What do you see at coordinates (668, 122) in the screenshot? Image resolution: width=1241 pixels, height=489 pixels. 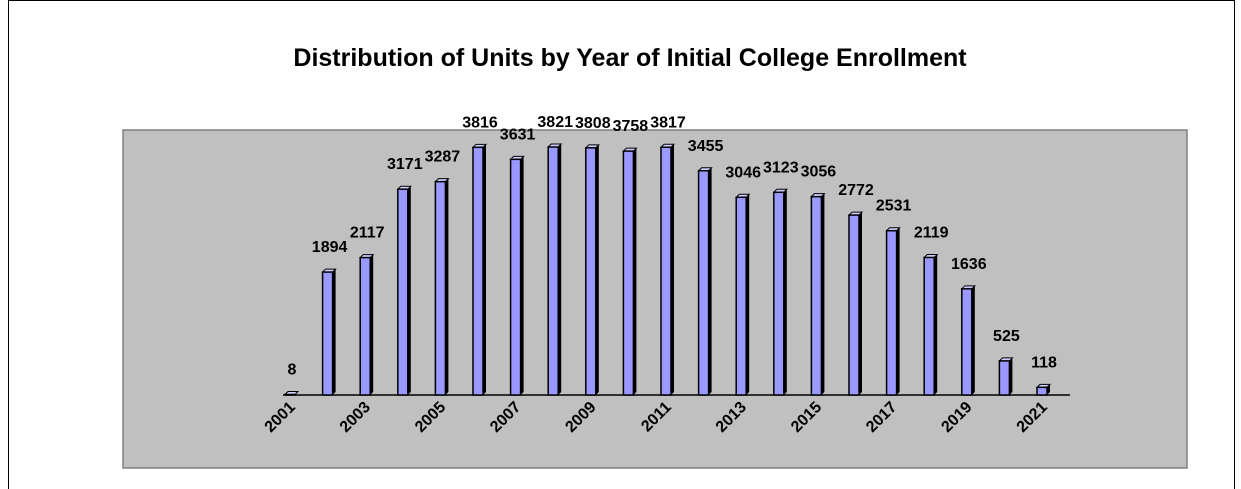 I see `value-label: 3817` at bounding box center [668, 122].